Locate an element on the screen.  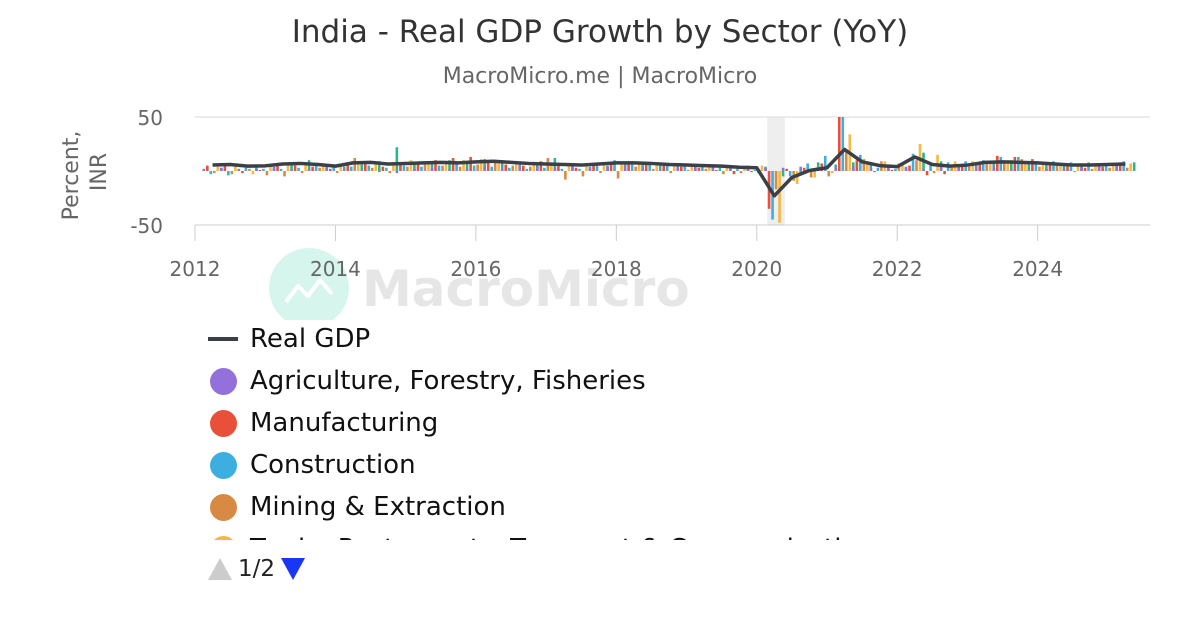
legend-item: Manufacturing is located at coordinates (615, 423).